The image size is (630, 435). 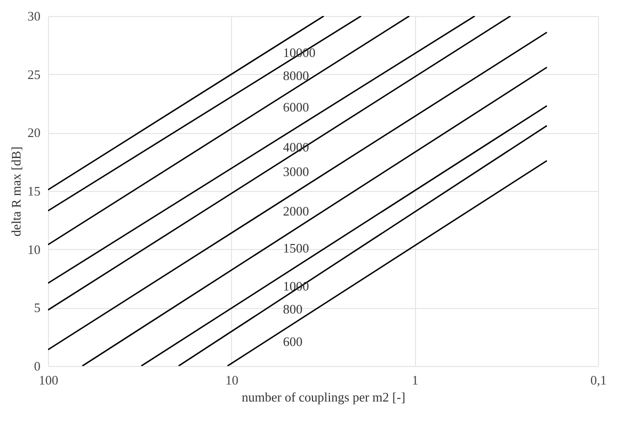 I want to click on y-tick-label: 30, so click(x=34, y=16).